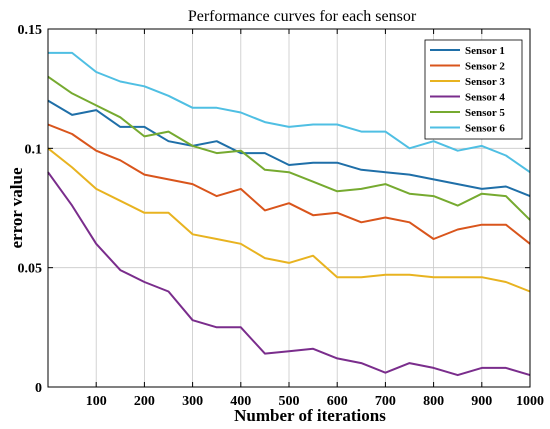 The height and width of the screenshot is (429, 550). What do you see at coordinates (38, 388) in the screenshot?
I see `y-tick-label: 0` at bounding box center [38, 388].